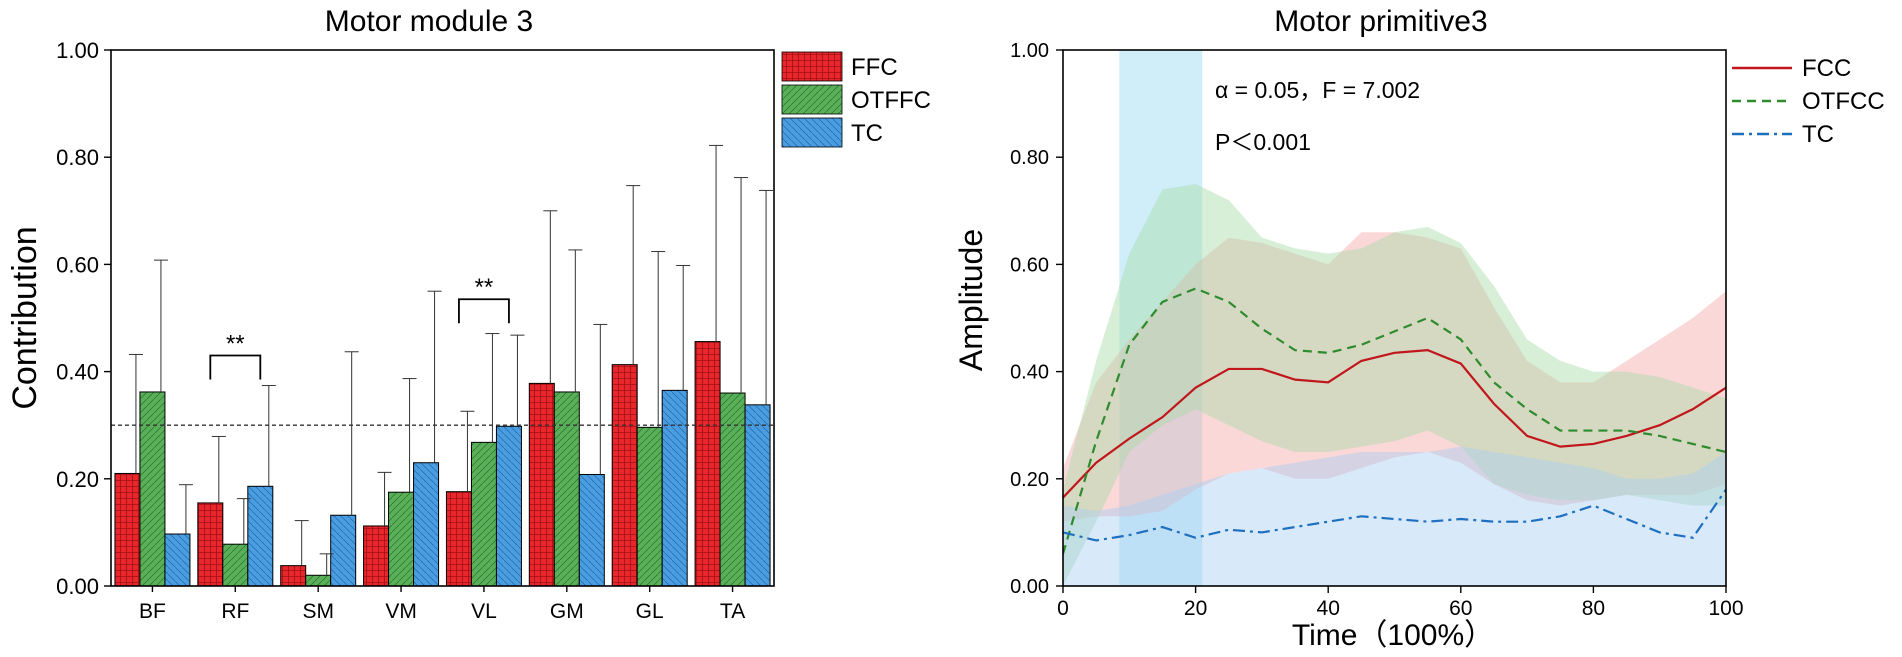 The width and height of the screenshot is (1902, 657). I want to click on legend-label: FFC, so click(874, 67).